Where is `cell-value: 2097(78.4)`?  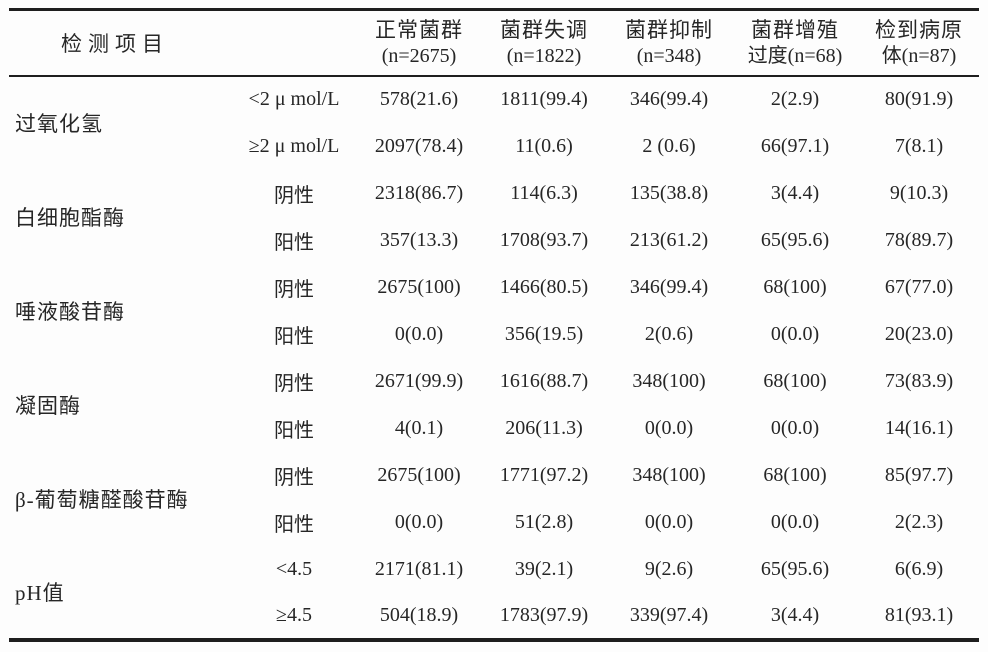 cell-value: 2097(78.4) is located at coordinates (419, 145).